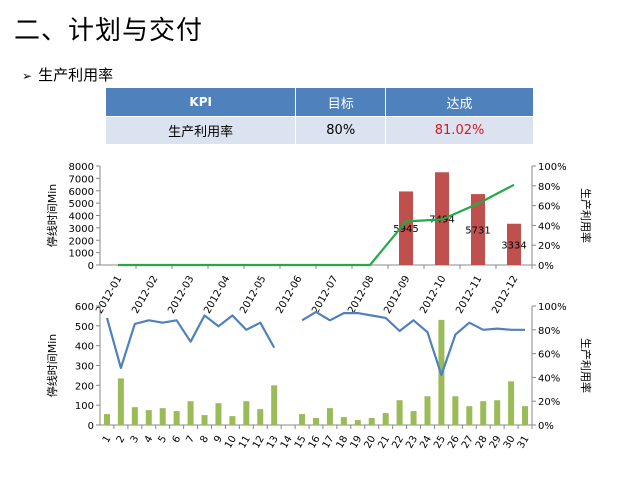  Describe the element at coordinates (201, 130) in the screenshot. I see `kpi-cell-name: 生产利用率` at that location.